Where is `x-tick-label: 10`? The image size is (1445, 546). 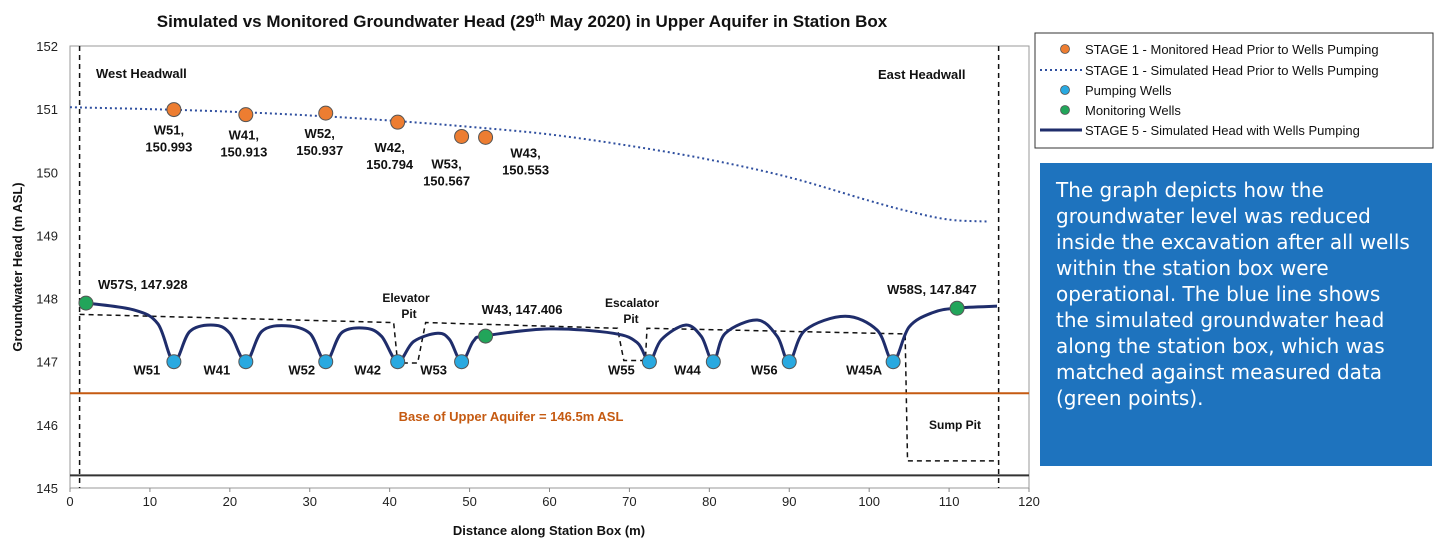
x-tick-label: 10 is located at coordinates (150, 501).